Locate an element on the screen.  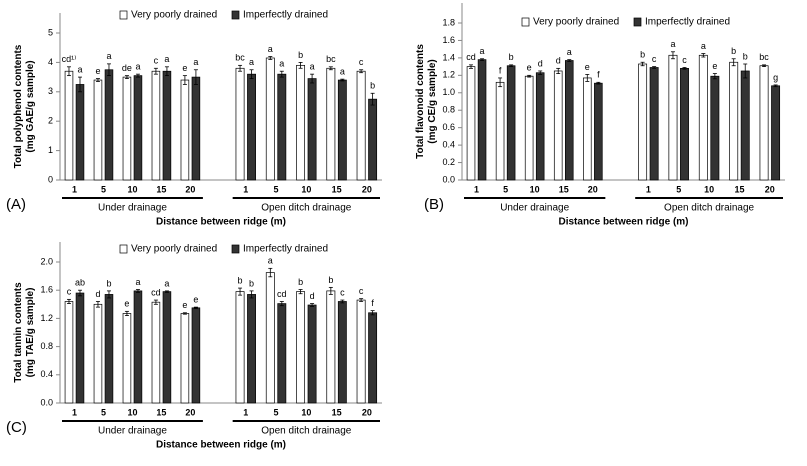
y-axis-label: Total tannin contents(mg TAE/g sample) is located at coordinates (24, 332).